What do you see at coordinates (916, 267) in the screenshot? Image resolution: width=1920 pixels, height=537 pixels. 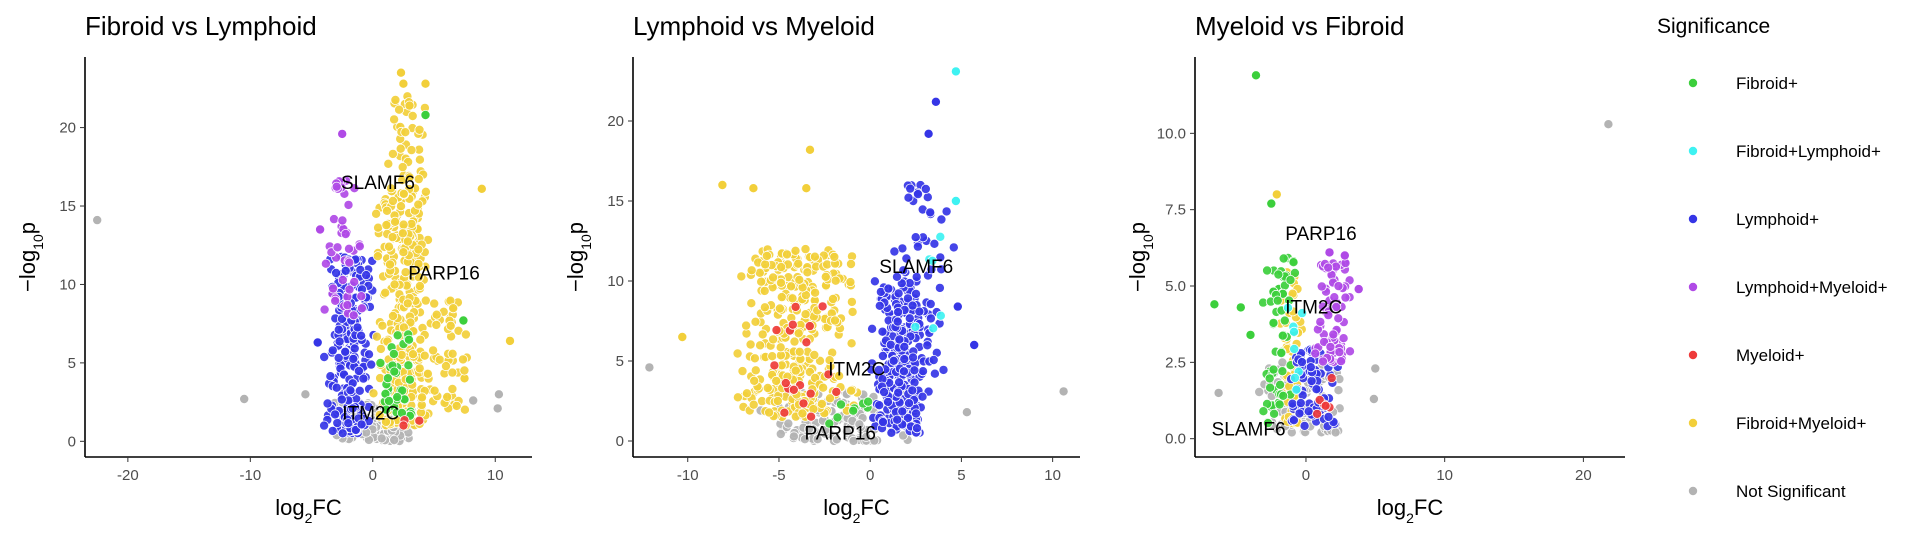 I see `gene-label: SLAMF6` at bounding box center [916, 267].